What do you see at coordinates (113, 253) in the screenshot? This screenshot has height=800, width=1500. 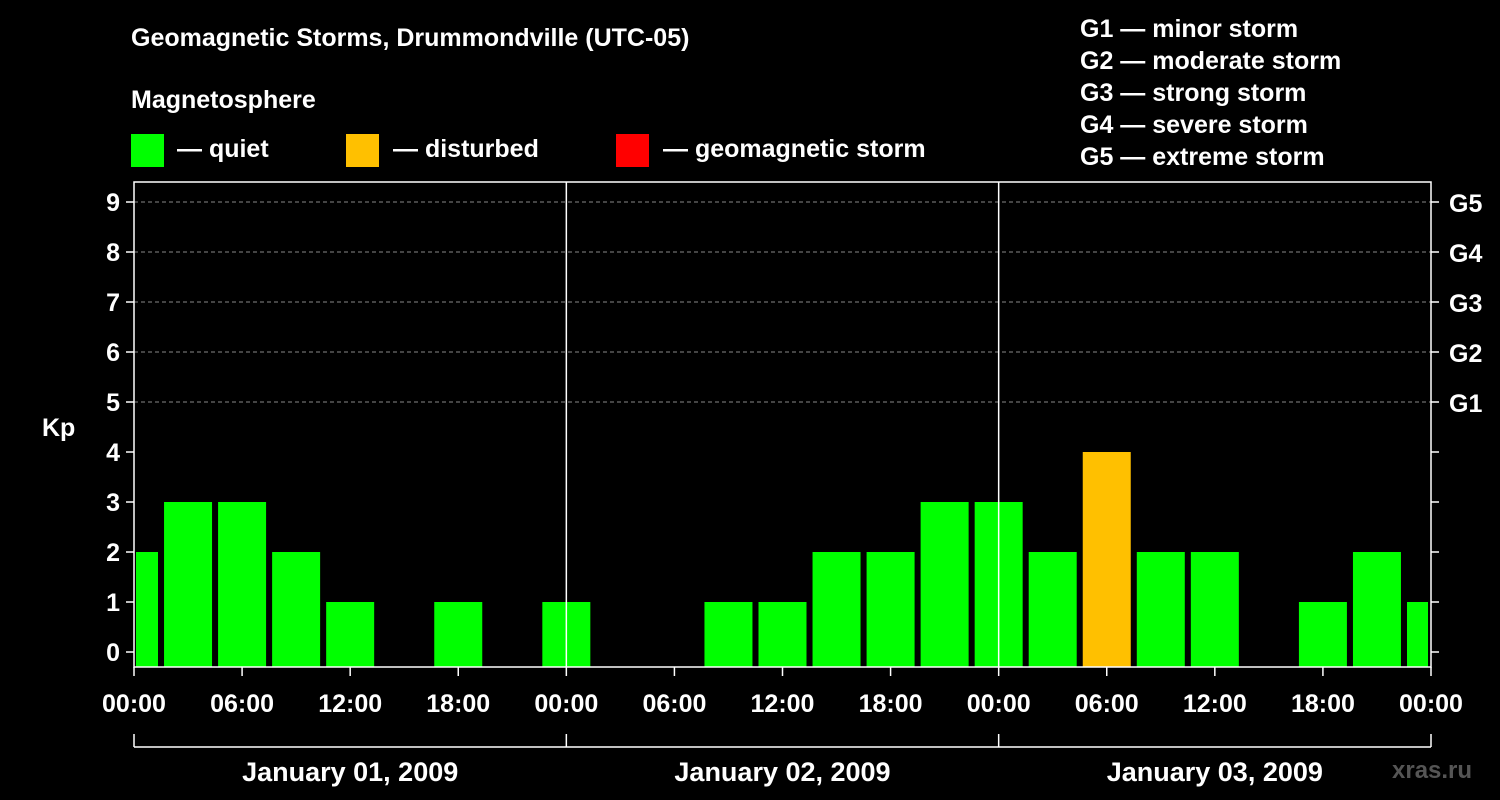 I see `y-tick-label: 8` at bounding box center [113, 253].